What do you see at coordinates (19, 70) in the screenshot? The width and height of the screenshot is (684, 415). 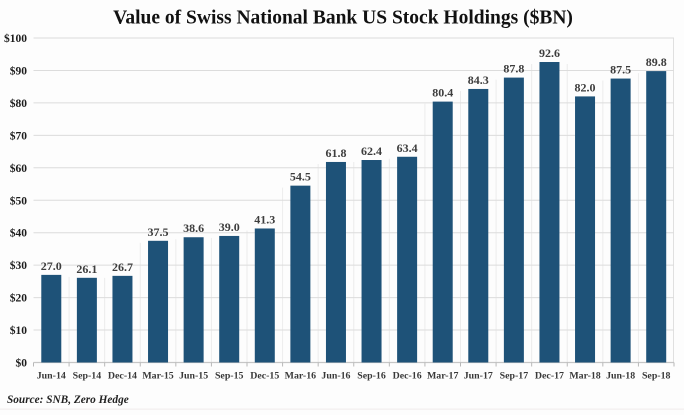 I see `svg-text: $90` at bounding box center [19, 70].